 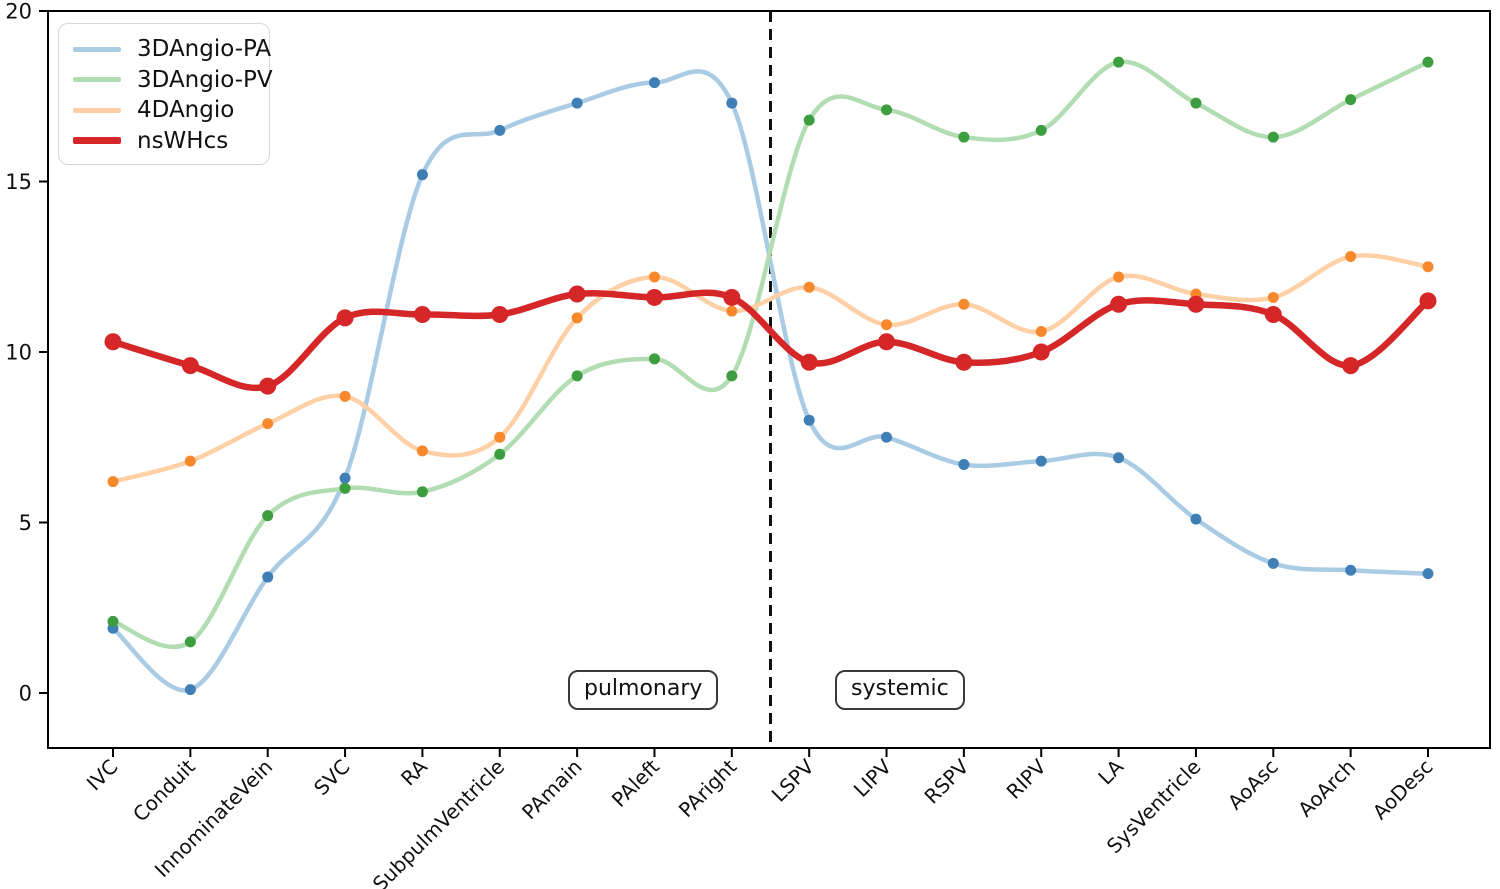 What do you see at coordinates (25, 693) in the screenshot?
I see `y-tick-label: 0` at bounding box center [25, 693].